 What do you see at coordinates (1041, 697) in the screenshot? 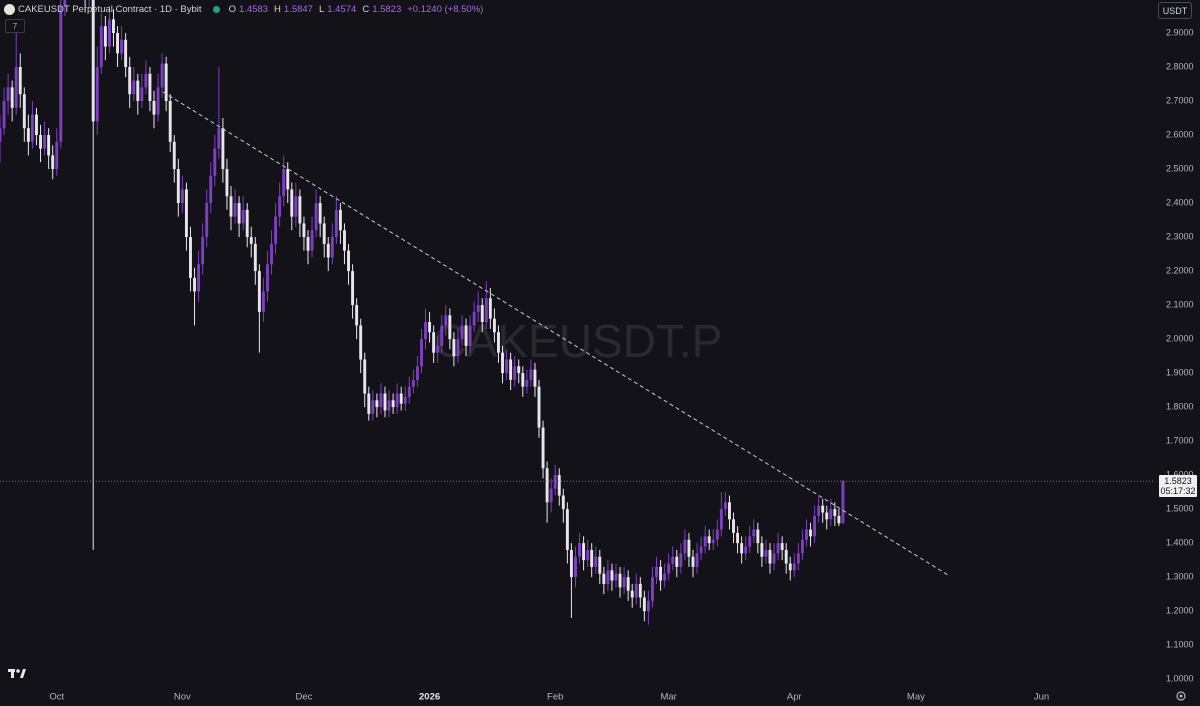
I see `x-tick-label: Jun` at bounding box center [1041, 697].